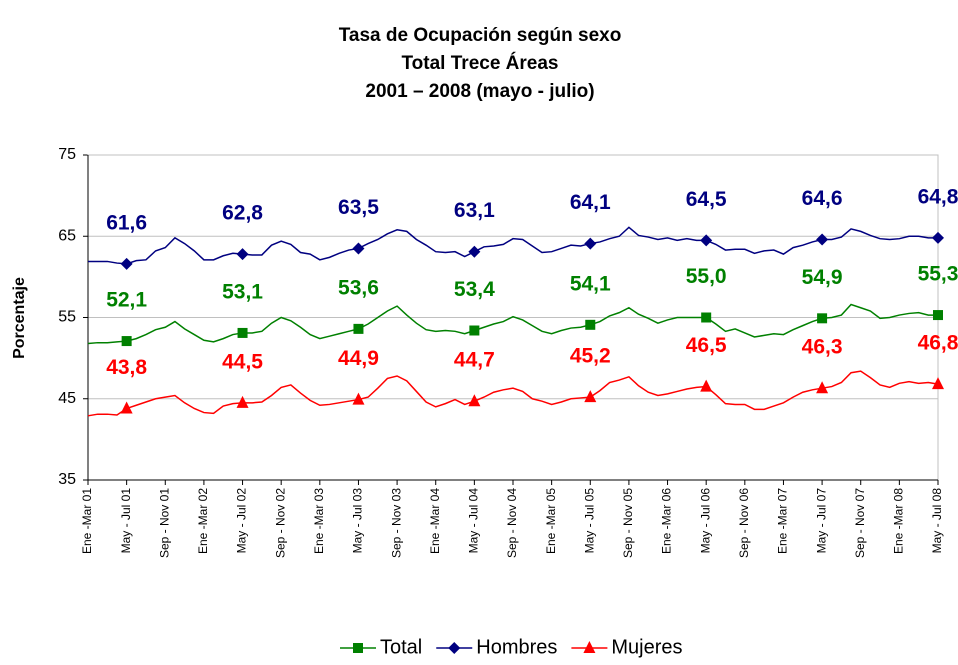 The height and width of the screenshot is (665, 958). Describe the element at coordinates (242, 213) in the screenshot. I see `data-label: 62,8` at that location.